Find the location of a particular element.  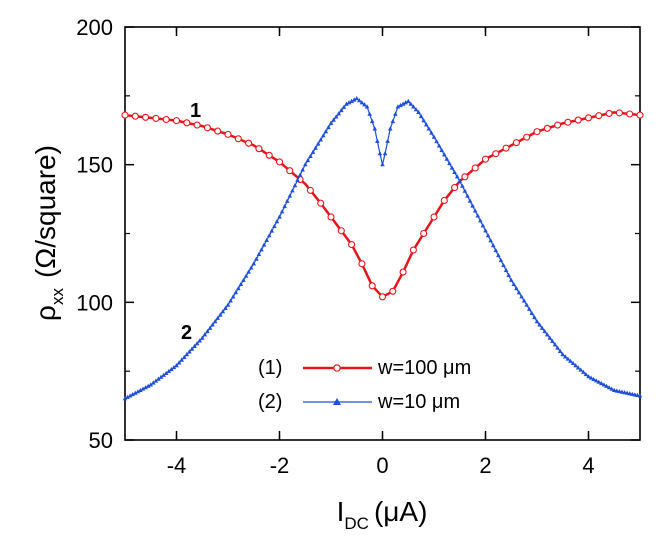

y-axis-label: ρxx (Ω/square) is located at coordinates (48, 233).